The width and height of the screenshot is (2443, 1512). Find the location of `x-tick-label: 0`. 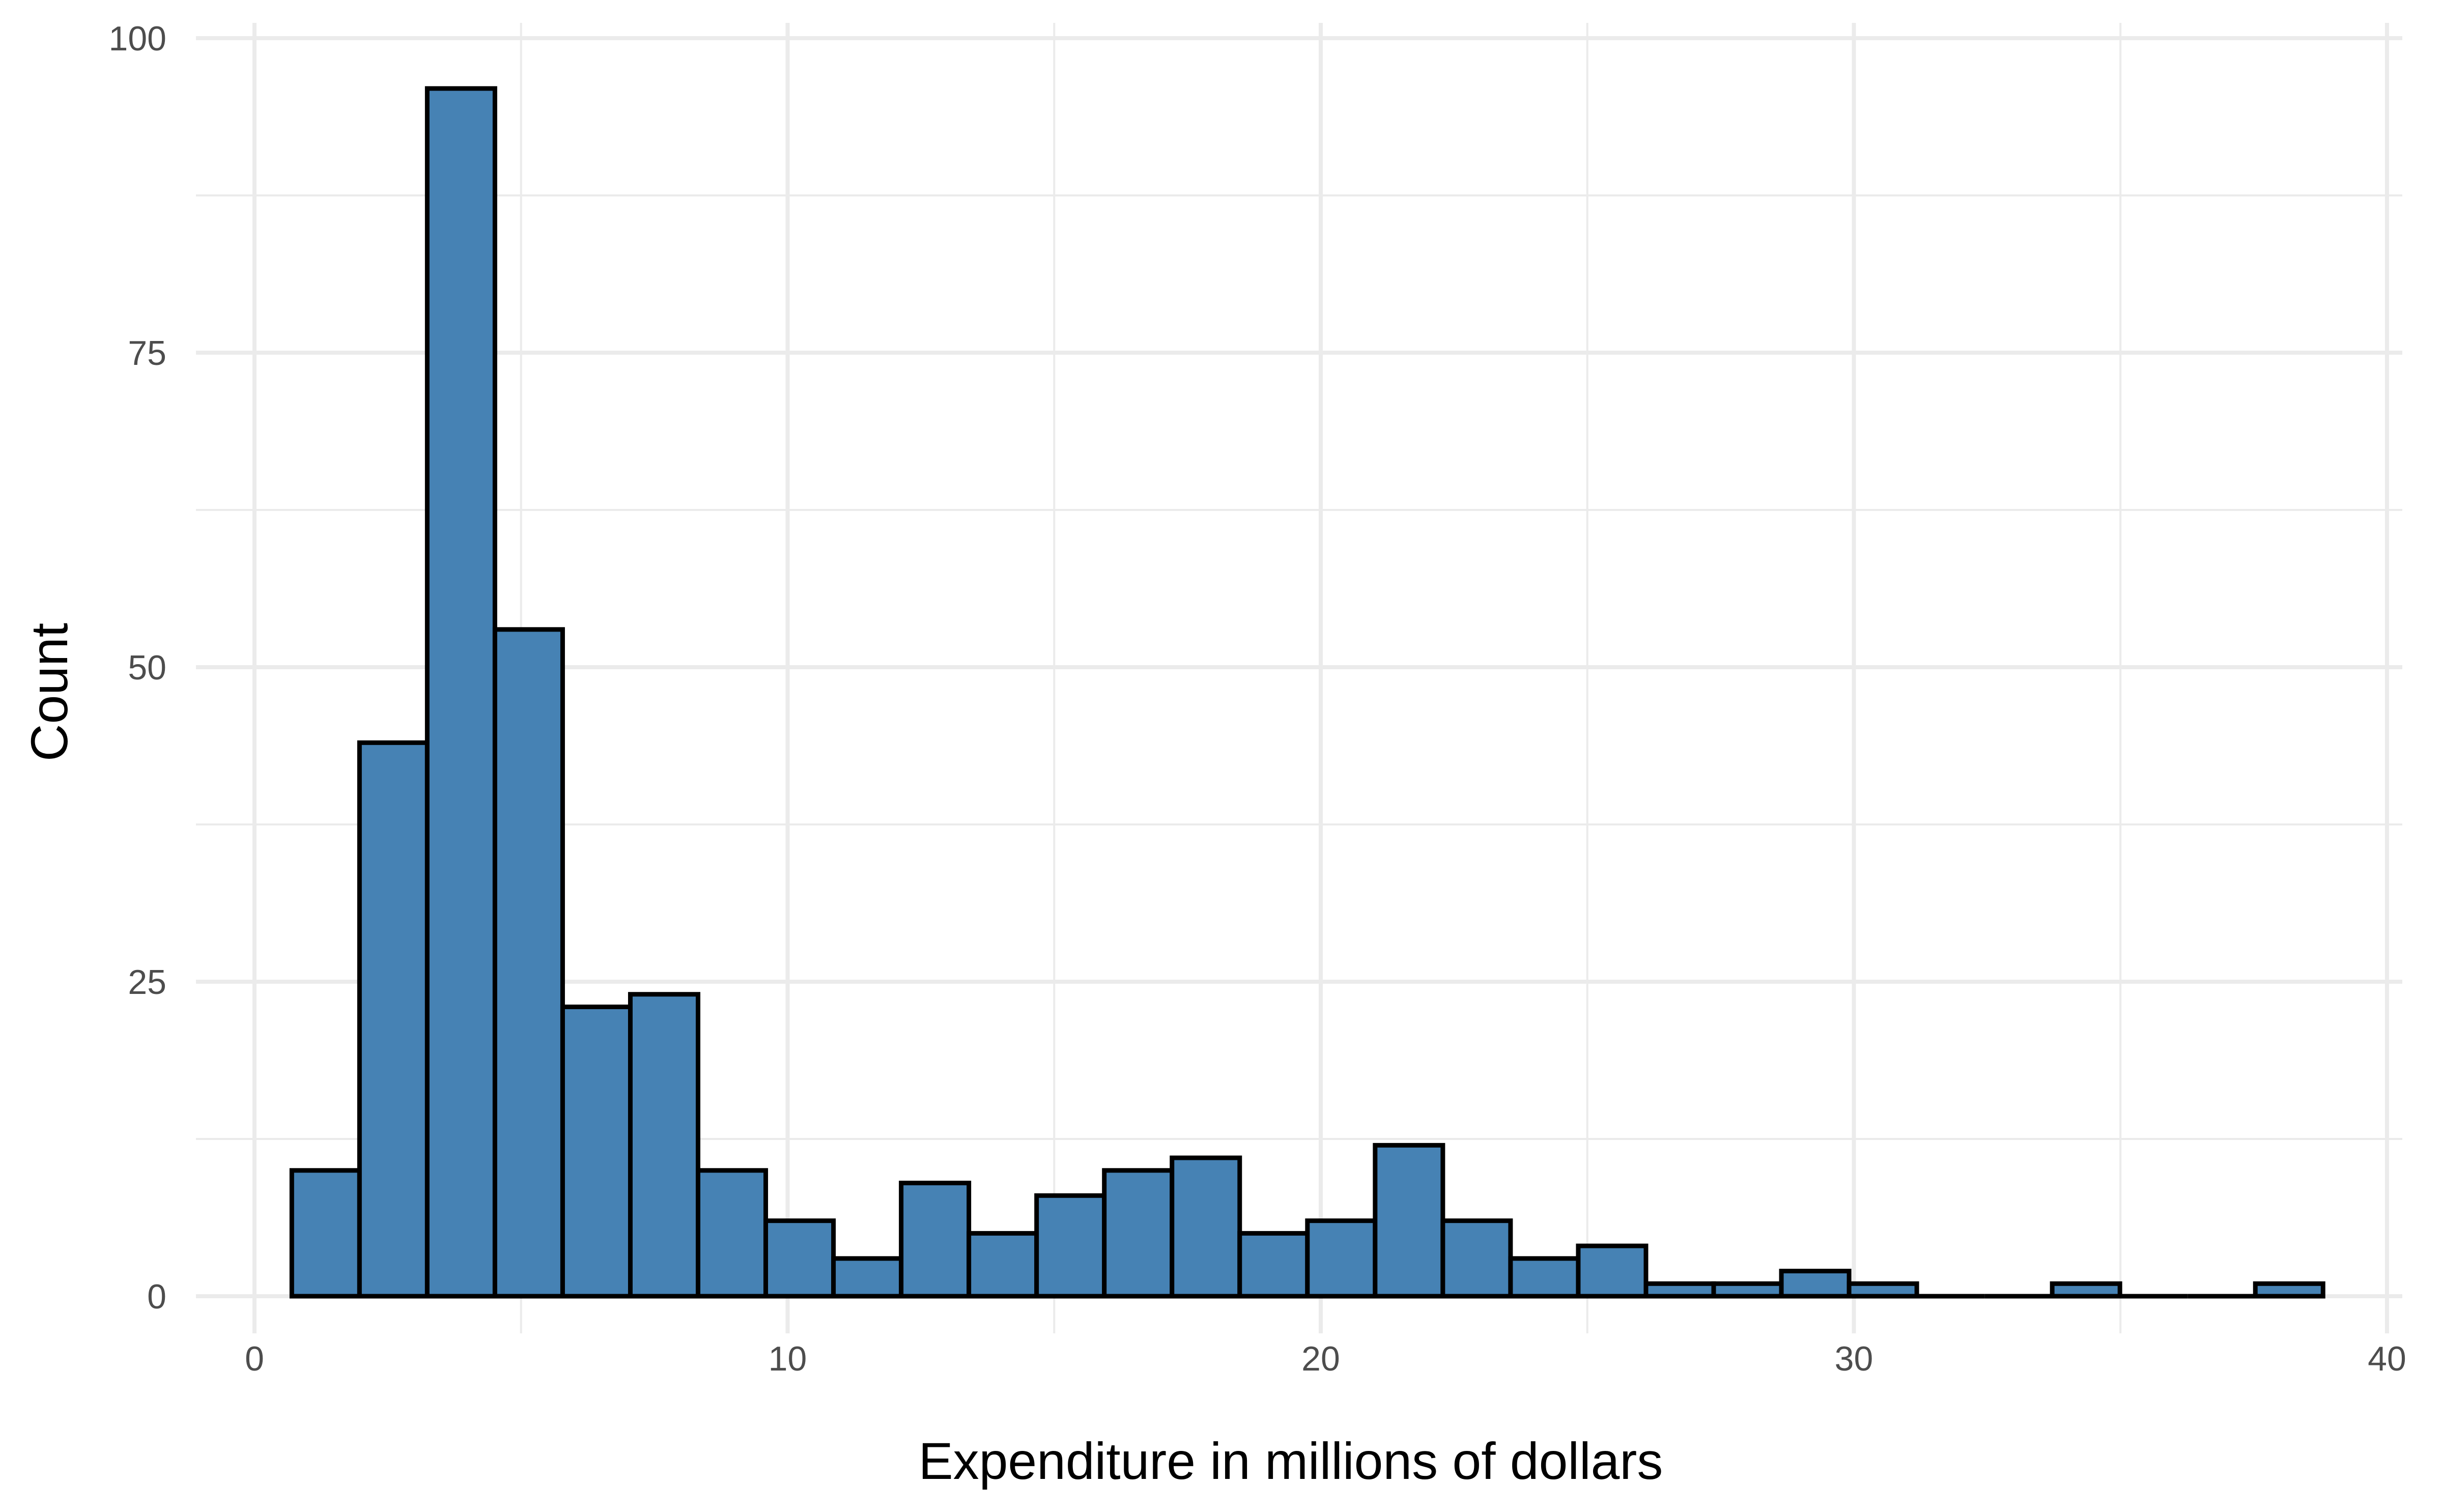

x-tick-label: 0 is located at coordinates (254, 1358).